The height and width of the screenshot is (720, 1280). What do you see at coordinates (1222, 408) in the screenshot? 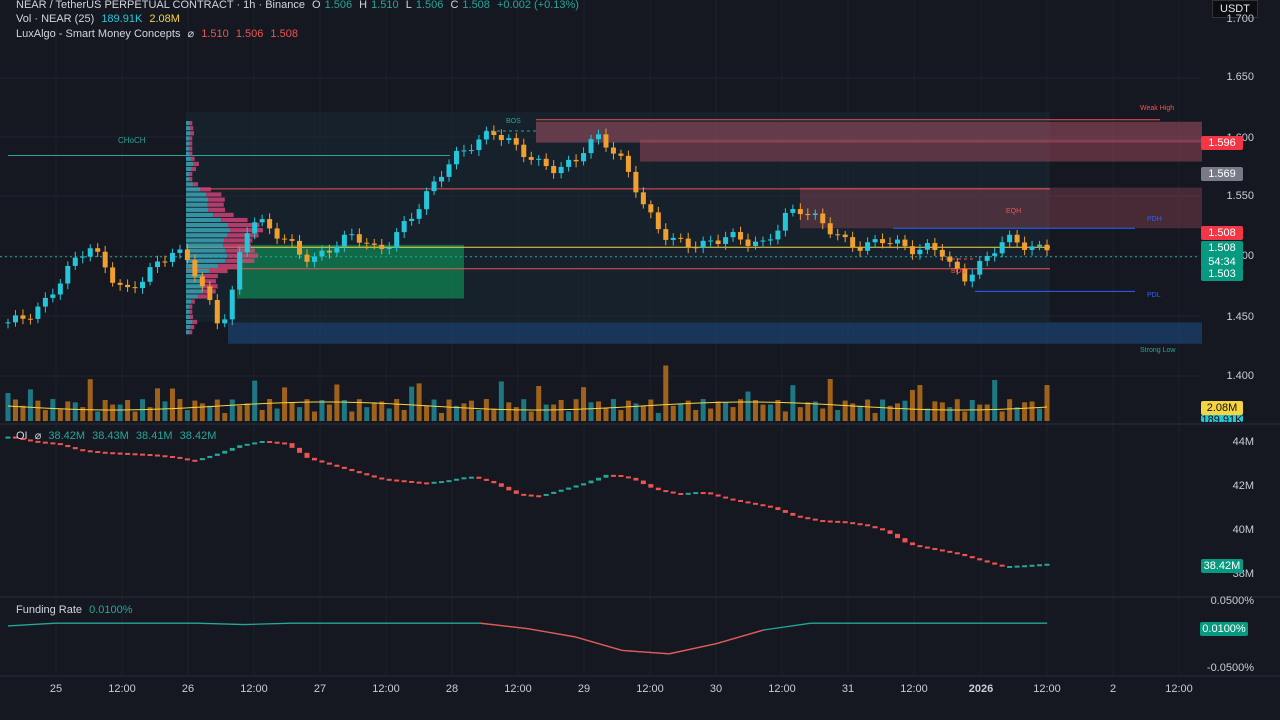
I see `volume-ma-tag: 2.08M` at bounding box center [1222, 408].